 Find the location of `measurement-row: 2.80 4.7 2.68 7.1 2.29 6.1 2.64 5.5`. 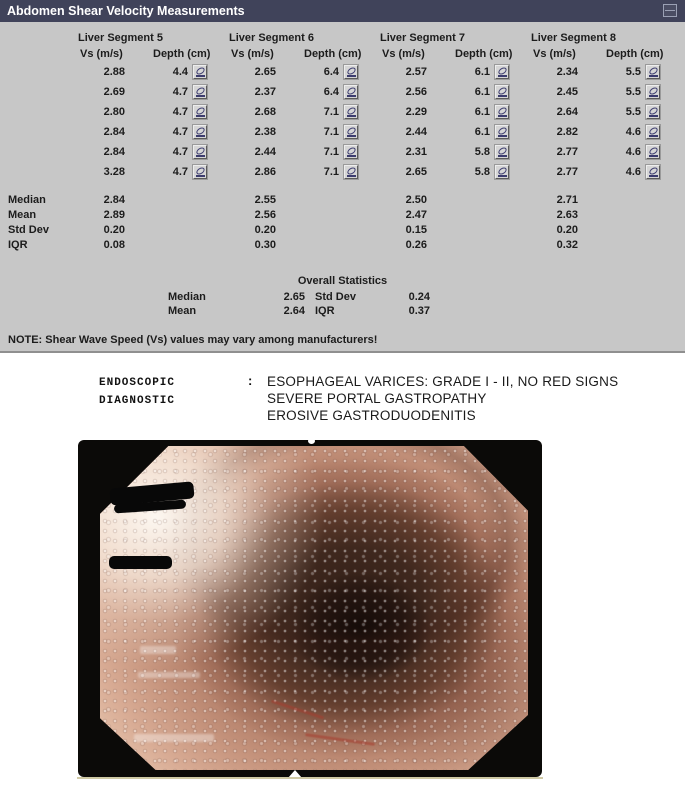

measurement-row: 2.80 4.7 2.68 7.1 2.29 6.1 2.64 5.5 is located at coordinates (342, 112).